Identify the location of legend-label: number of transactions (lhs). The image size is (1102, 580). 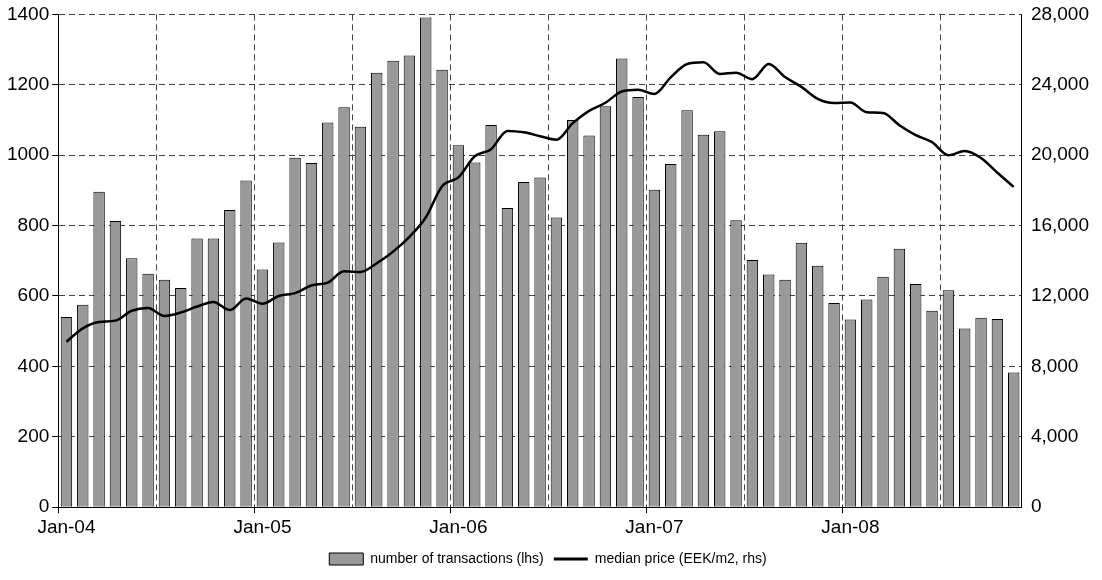
(457, 557).